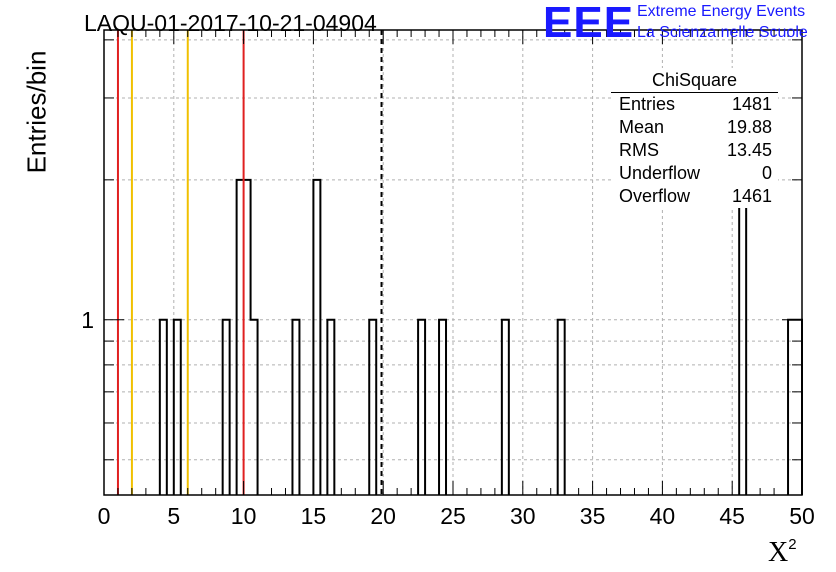 The image size is (836, 572). Describe the element at coordinates (751, 104) in the screenshot. I see `stats-value: 1481` at that location.